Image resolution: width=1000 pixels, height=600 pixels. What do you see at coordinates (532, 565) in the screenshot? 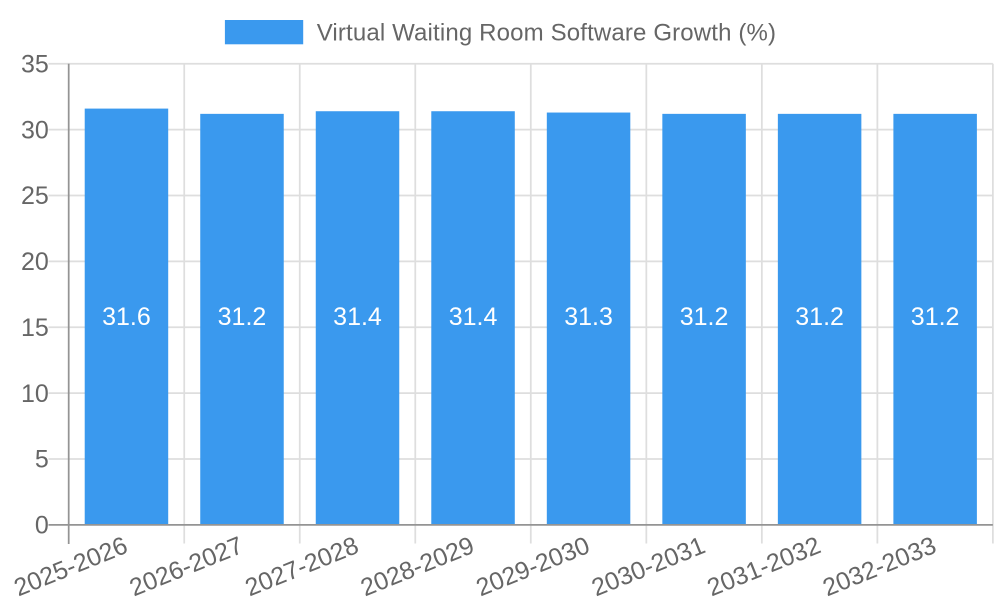
I see `svg-text: 2029-2030` at bounding box center [532, 565].